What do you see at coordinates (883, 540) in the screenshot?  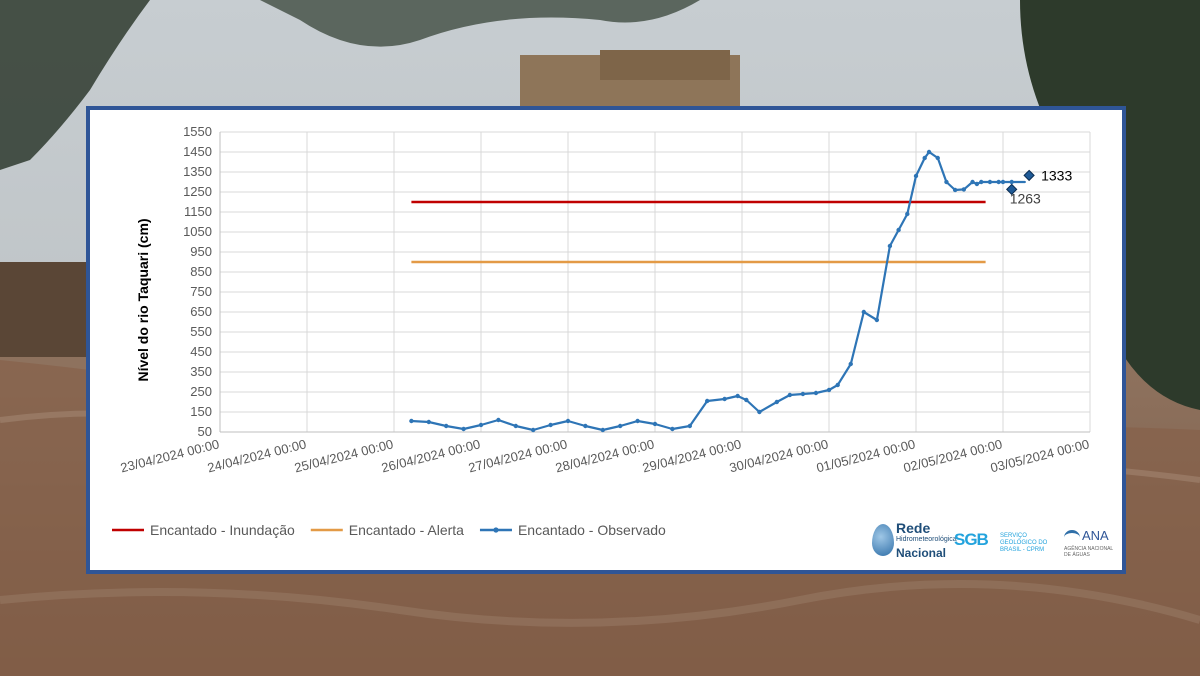 I see `water-drop-icon` at bounding box center [883, 540].